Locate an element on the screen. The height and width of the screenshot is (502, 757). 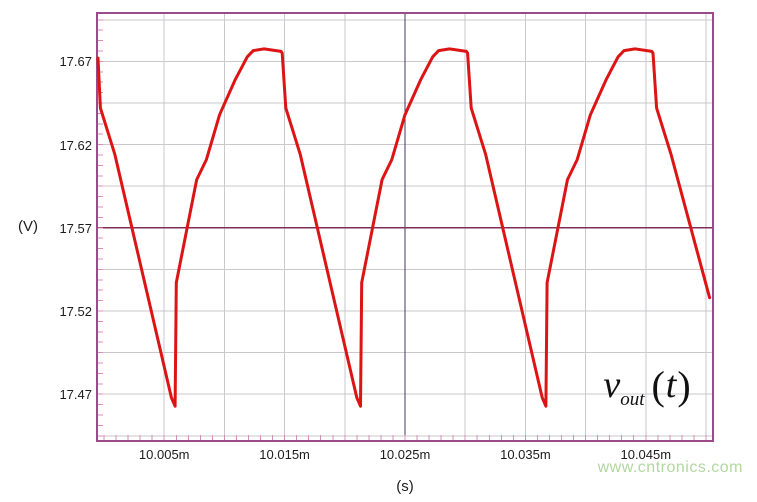
x-tick-label: 10.045m is located at coordinates (646, 454).